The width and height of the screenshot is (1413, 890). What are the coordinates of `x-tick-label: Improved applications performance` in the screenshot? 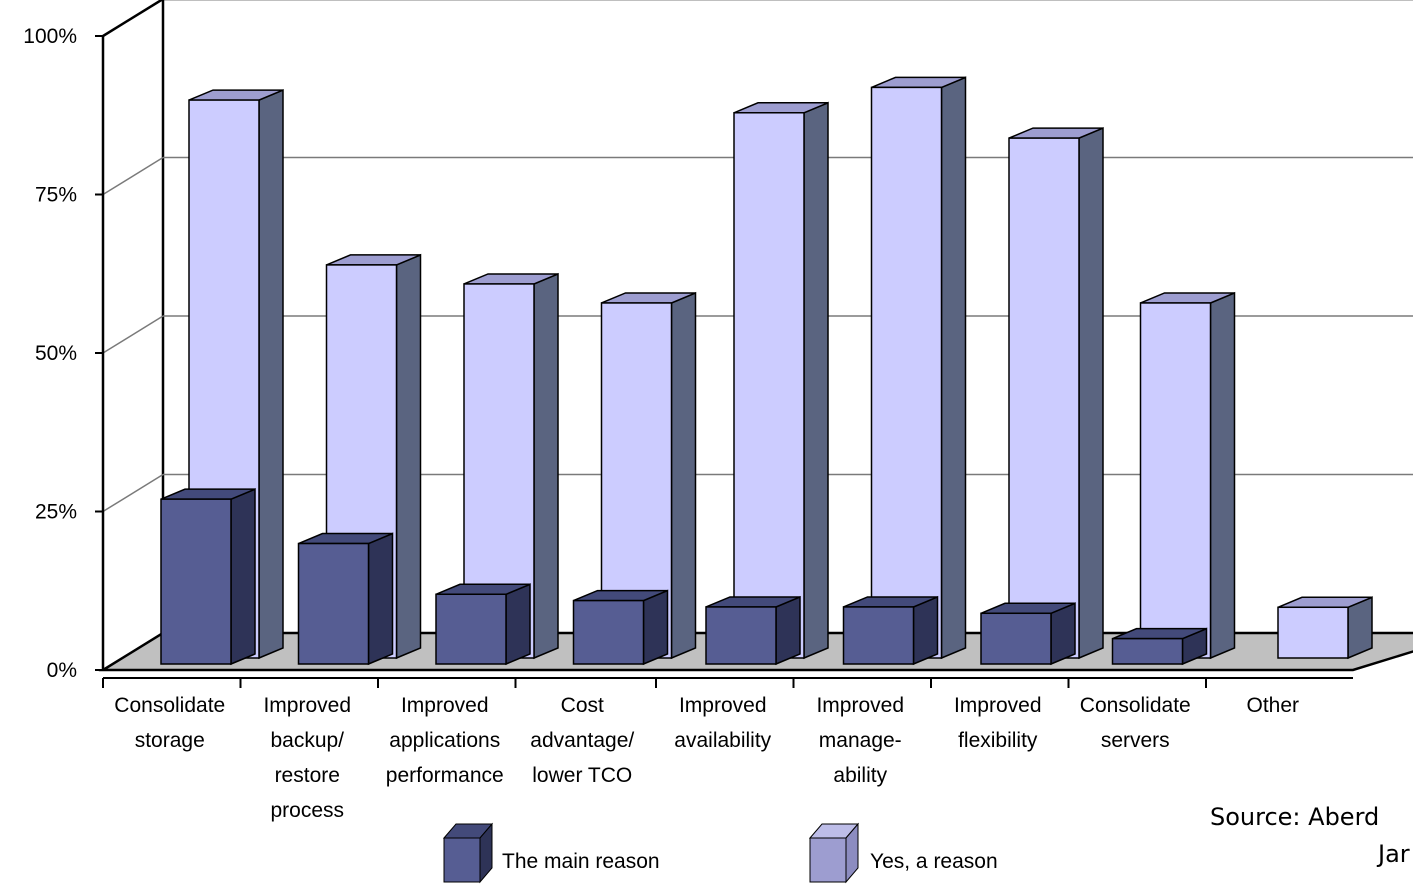 It's located at (445, 740).